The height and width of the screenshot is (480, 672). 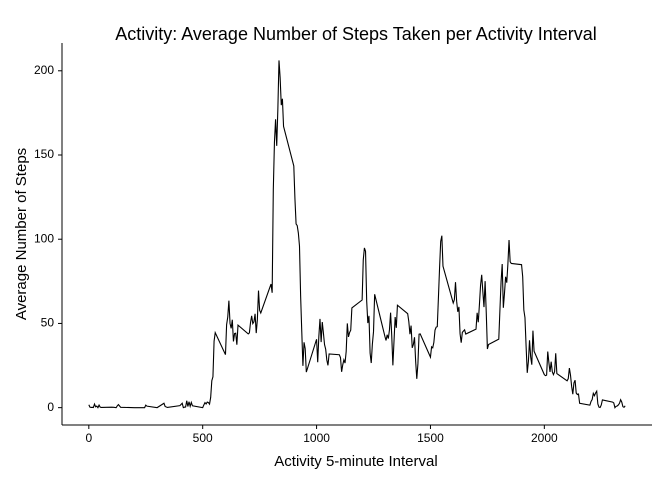 What do you see at coordinates (88, 438) in the screenshot?
I see `x-tick-label: 0` at bounding box center [88, 438].